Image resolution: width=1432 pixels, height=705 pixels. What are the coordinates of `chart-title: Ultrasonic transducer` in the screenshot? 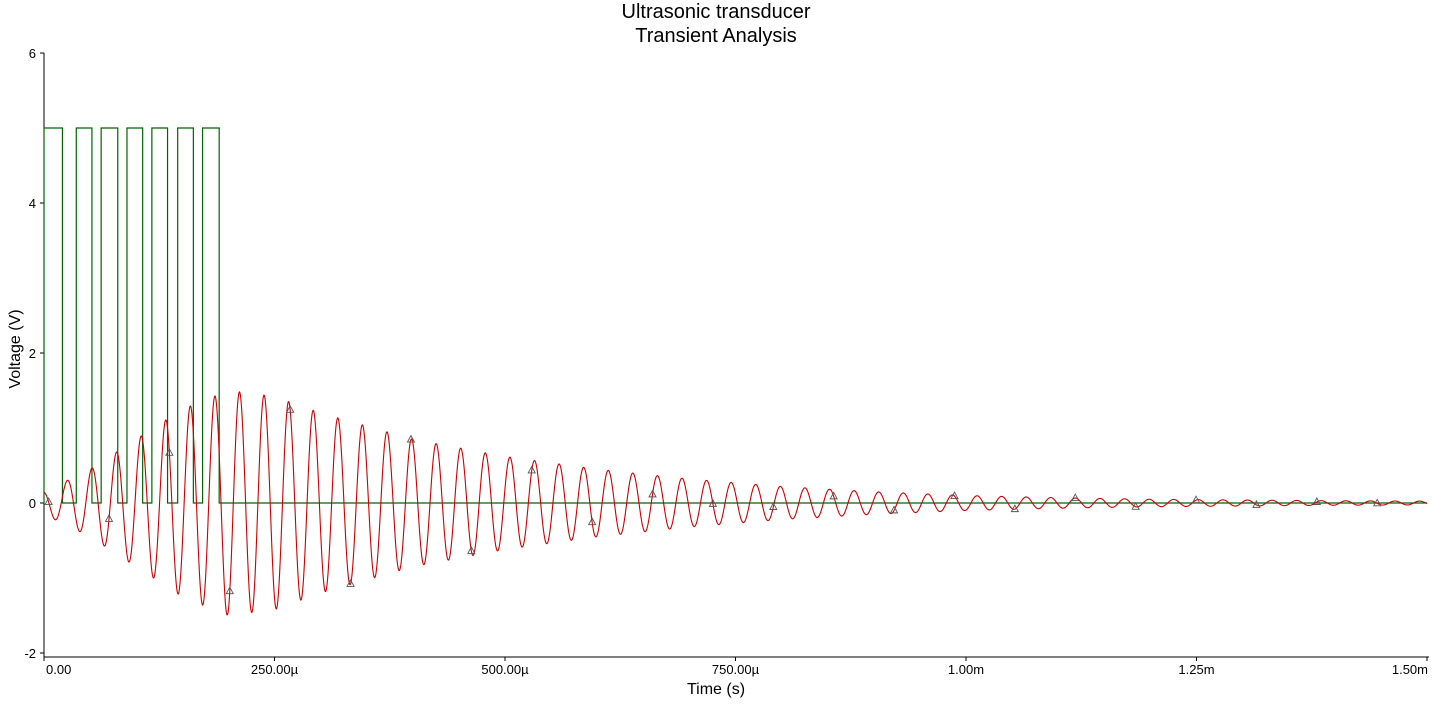 It's located at (716, 12).